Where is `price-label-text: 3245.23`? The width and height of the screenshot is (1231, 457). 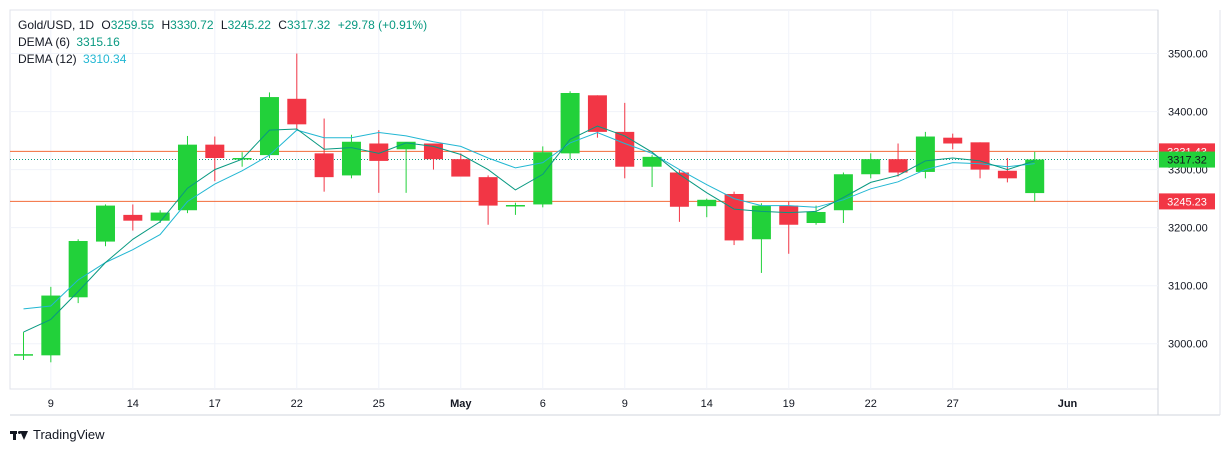
price-label-text: 3245.23 is located at coordinates (1187, 202).